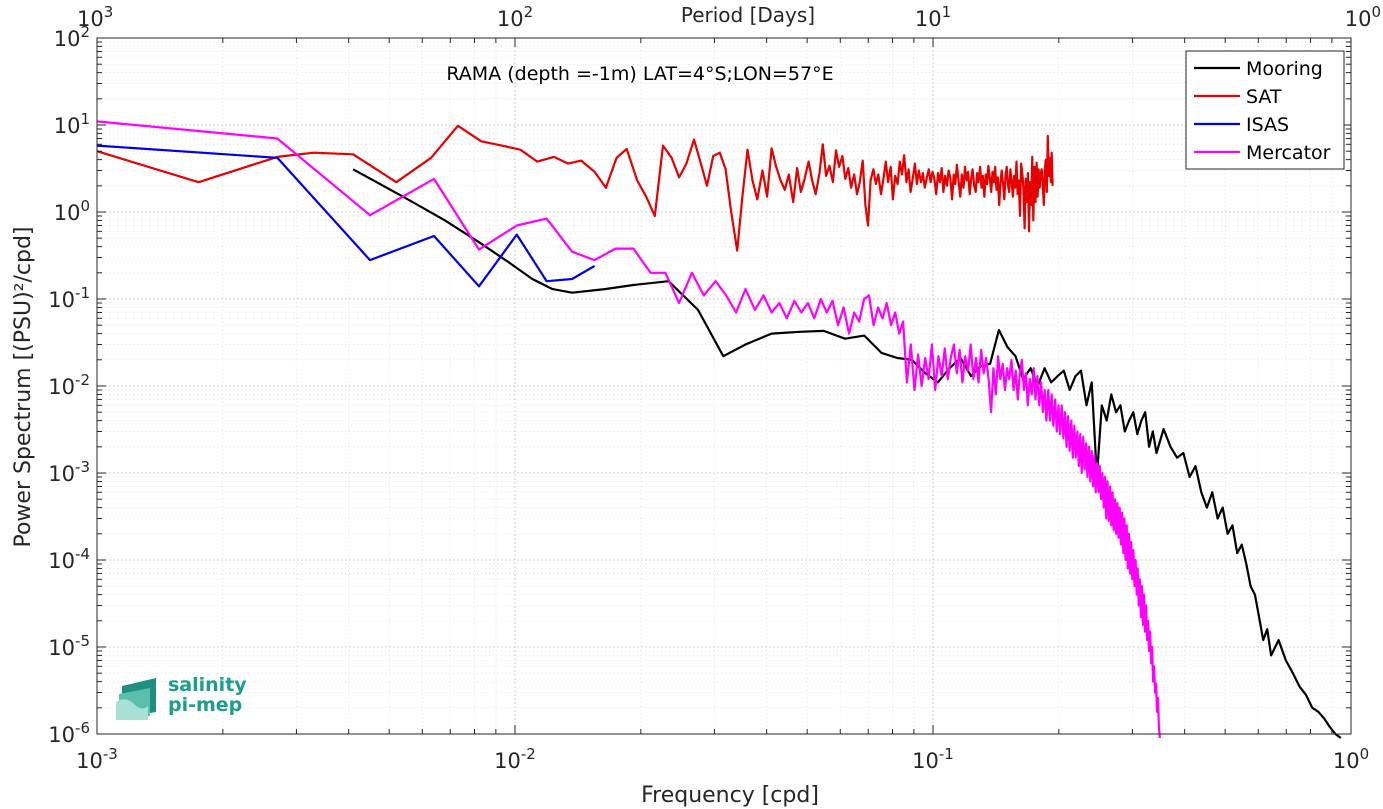 This screenshot has height=809, width=1383. What do you see at coordinates (97, 759) in the screenshot?
I see `x-tick-label: 10⁻³` at bounding box center [97, 759].